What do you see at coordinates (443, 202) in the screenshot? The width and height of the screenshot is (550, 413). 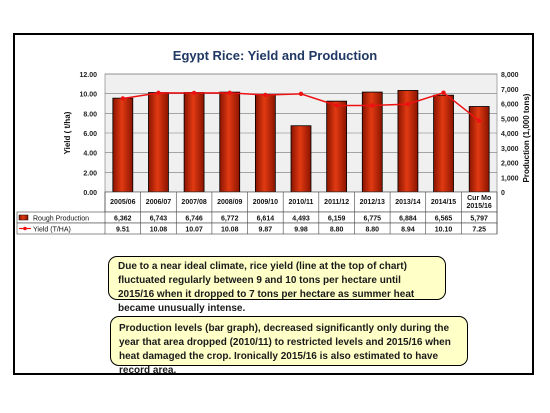 I see `x-tick-label: 2014/15` at bounding box center [443, 202].